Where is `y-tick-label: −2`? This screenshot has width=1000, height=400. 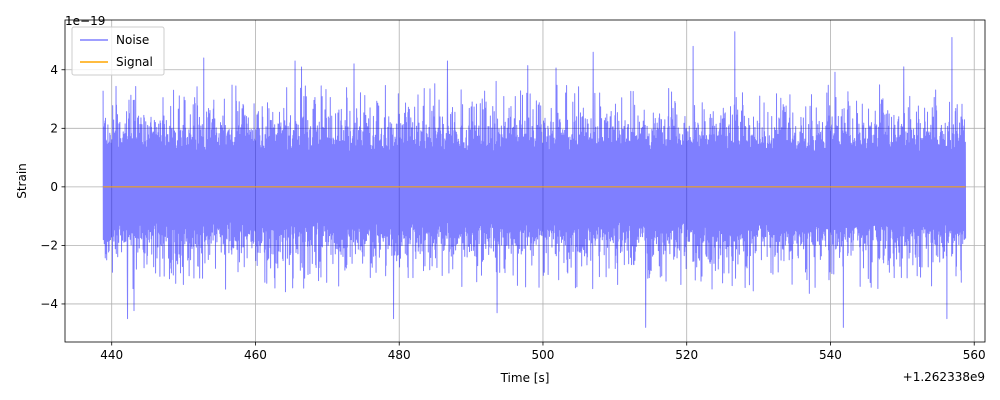 y-tick-label: −2 is located at coordinates (49, 245).